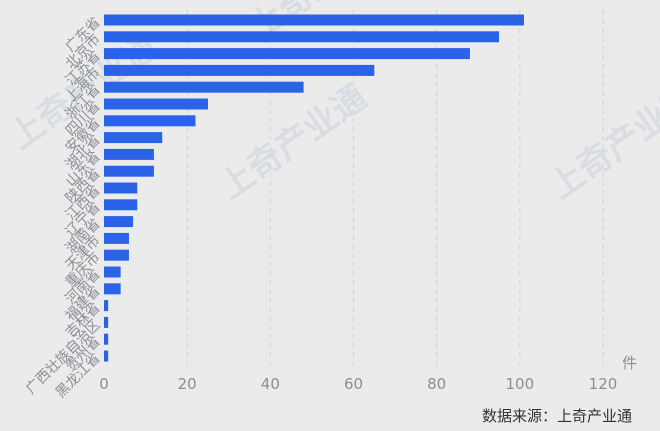 The width and height of the screenshot is (660, 431). What do you see at coordinates (603, 384) in the screenshot?
I see `x-tick-label: 120` at bounding box center [603, 384].